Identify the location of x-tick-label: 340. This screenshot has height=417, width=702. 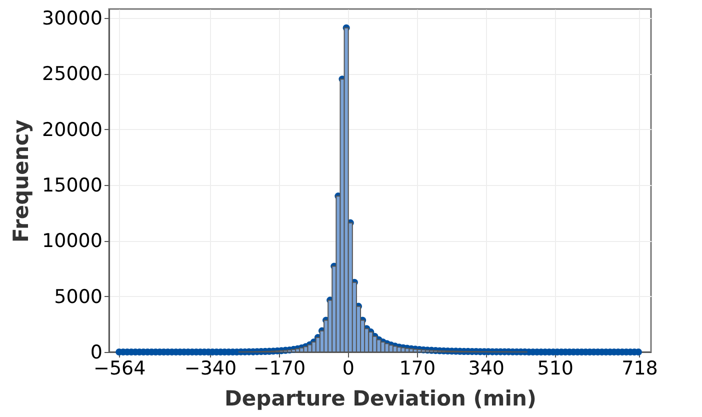
(486, 369).